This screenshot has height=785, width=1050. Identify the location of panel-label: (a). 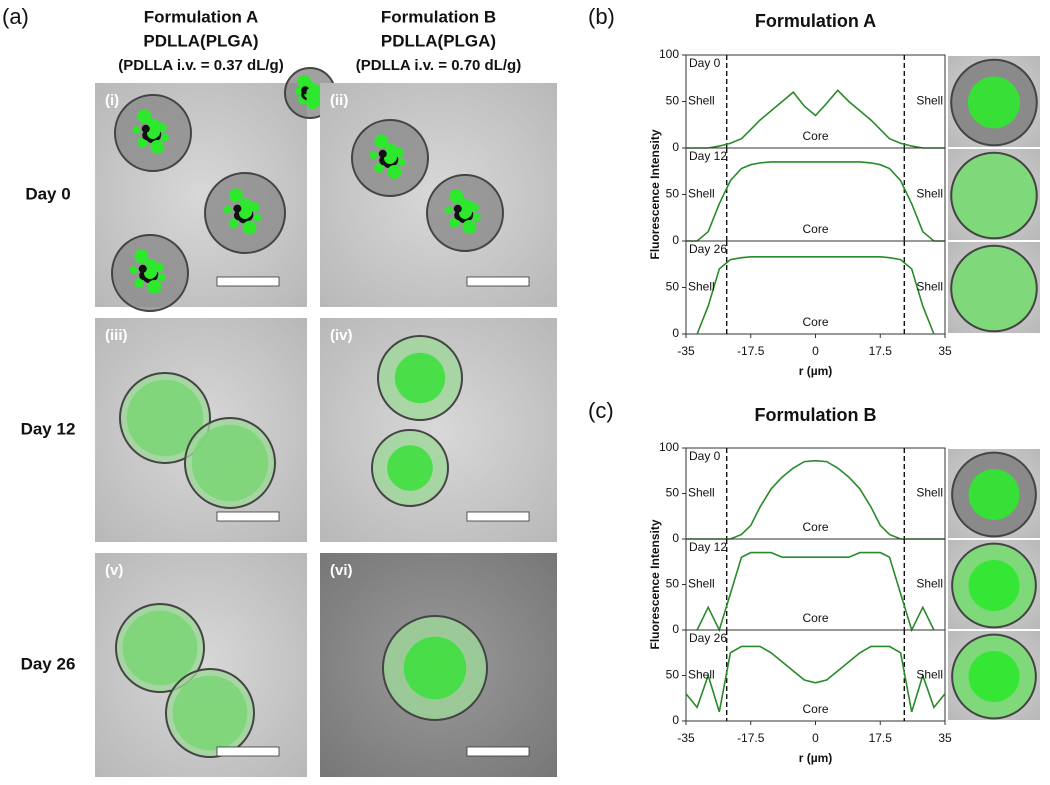
(15, 16).